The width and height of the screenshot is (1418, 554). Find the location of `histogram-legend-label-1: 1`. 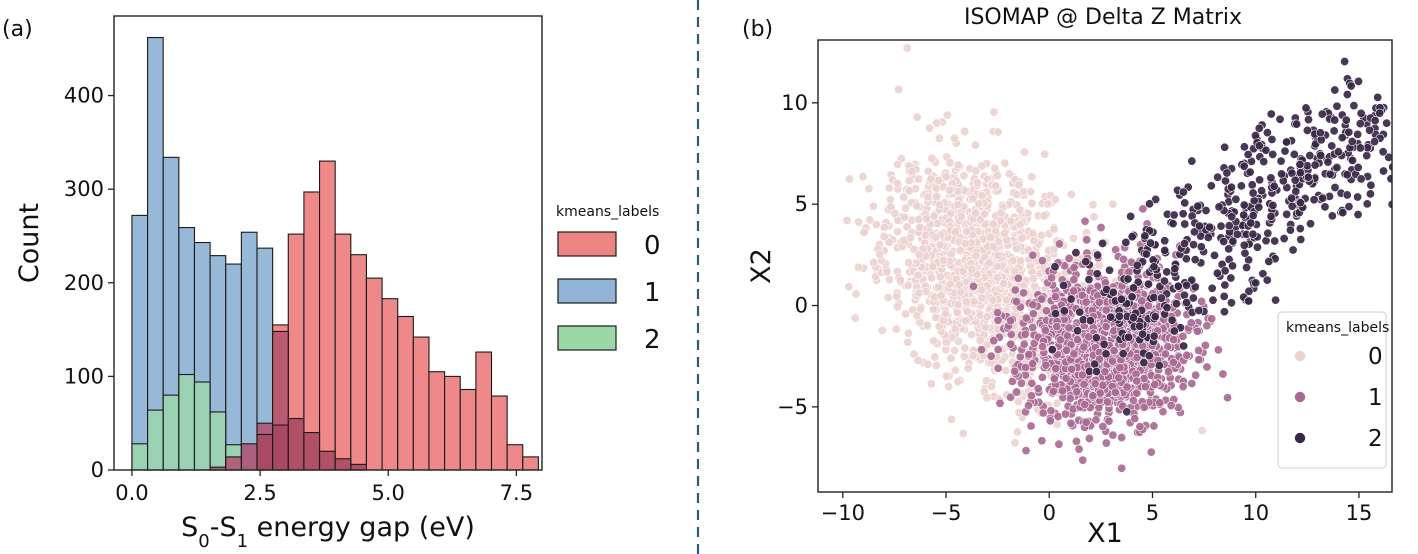

histogram-legend-label-1: 1 is located at coordinates (652, 293).